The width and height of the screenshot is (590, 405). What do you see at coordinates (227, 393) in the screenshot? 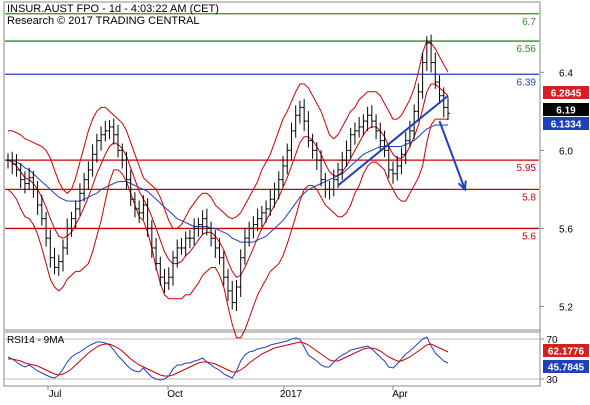
I see `x-axis: Jul Oct 2017 Apr` at bounding box center [227, 393].